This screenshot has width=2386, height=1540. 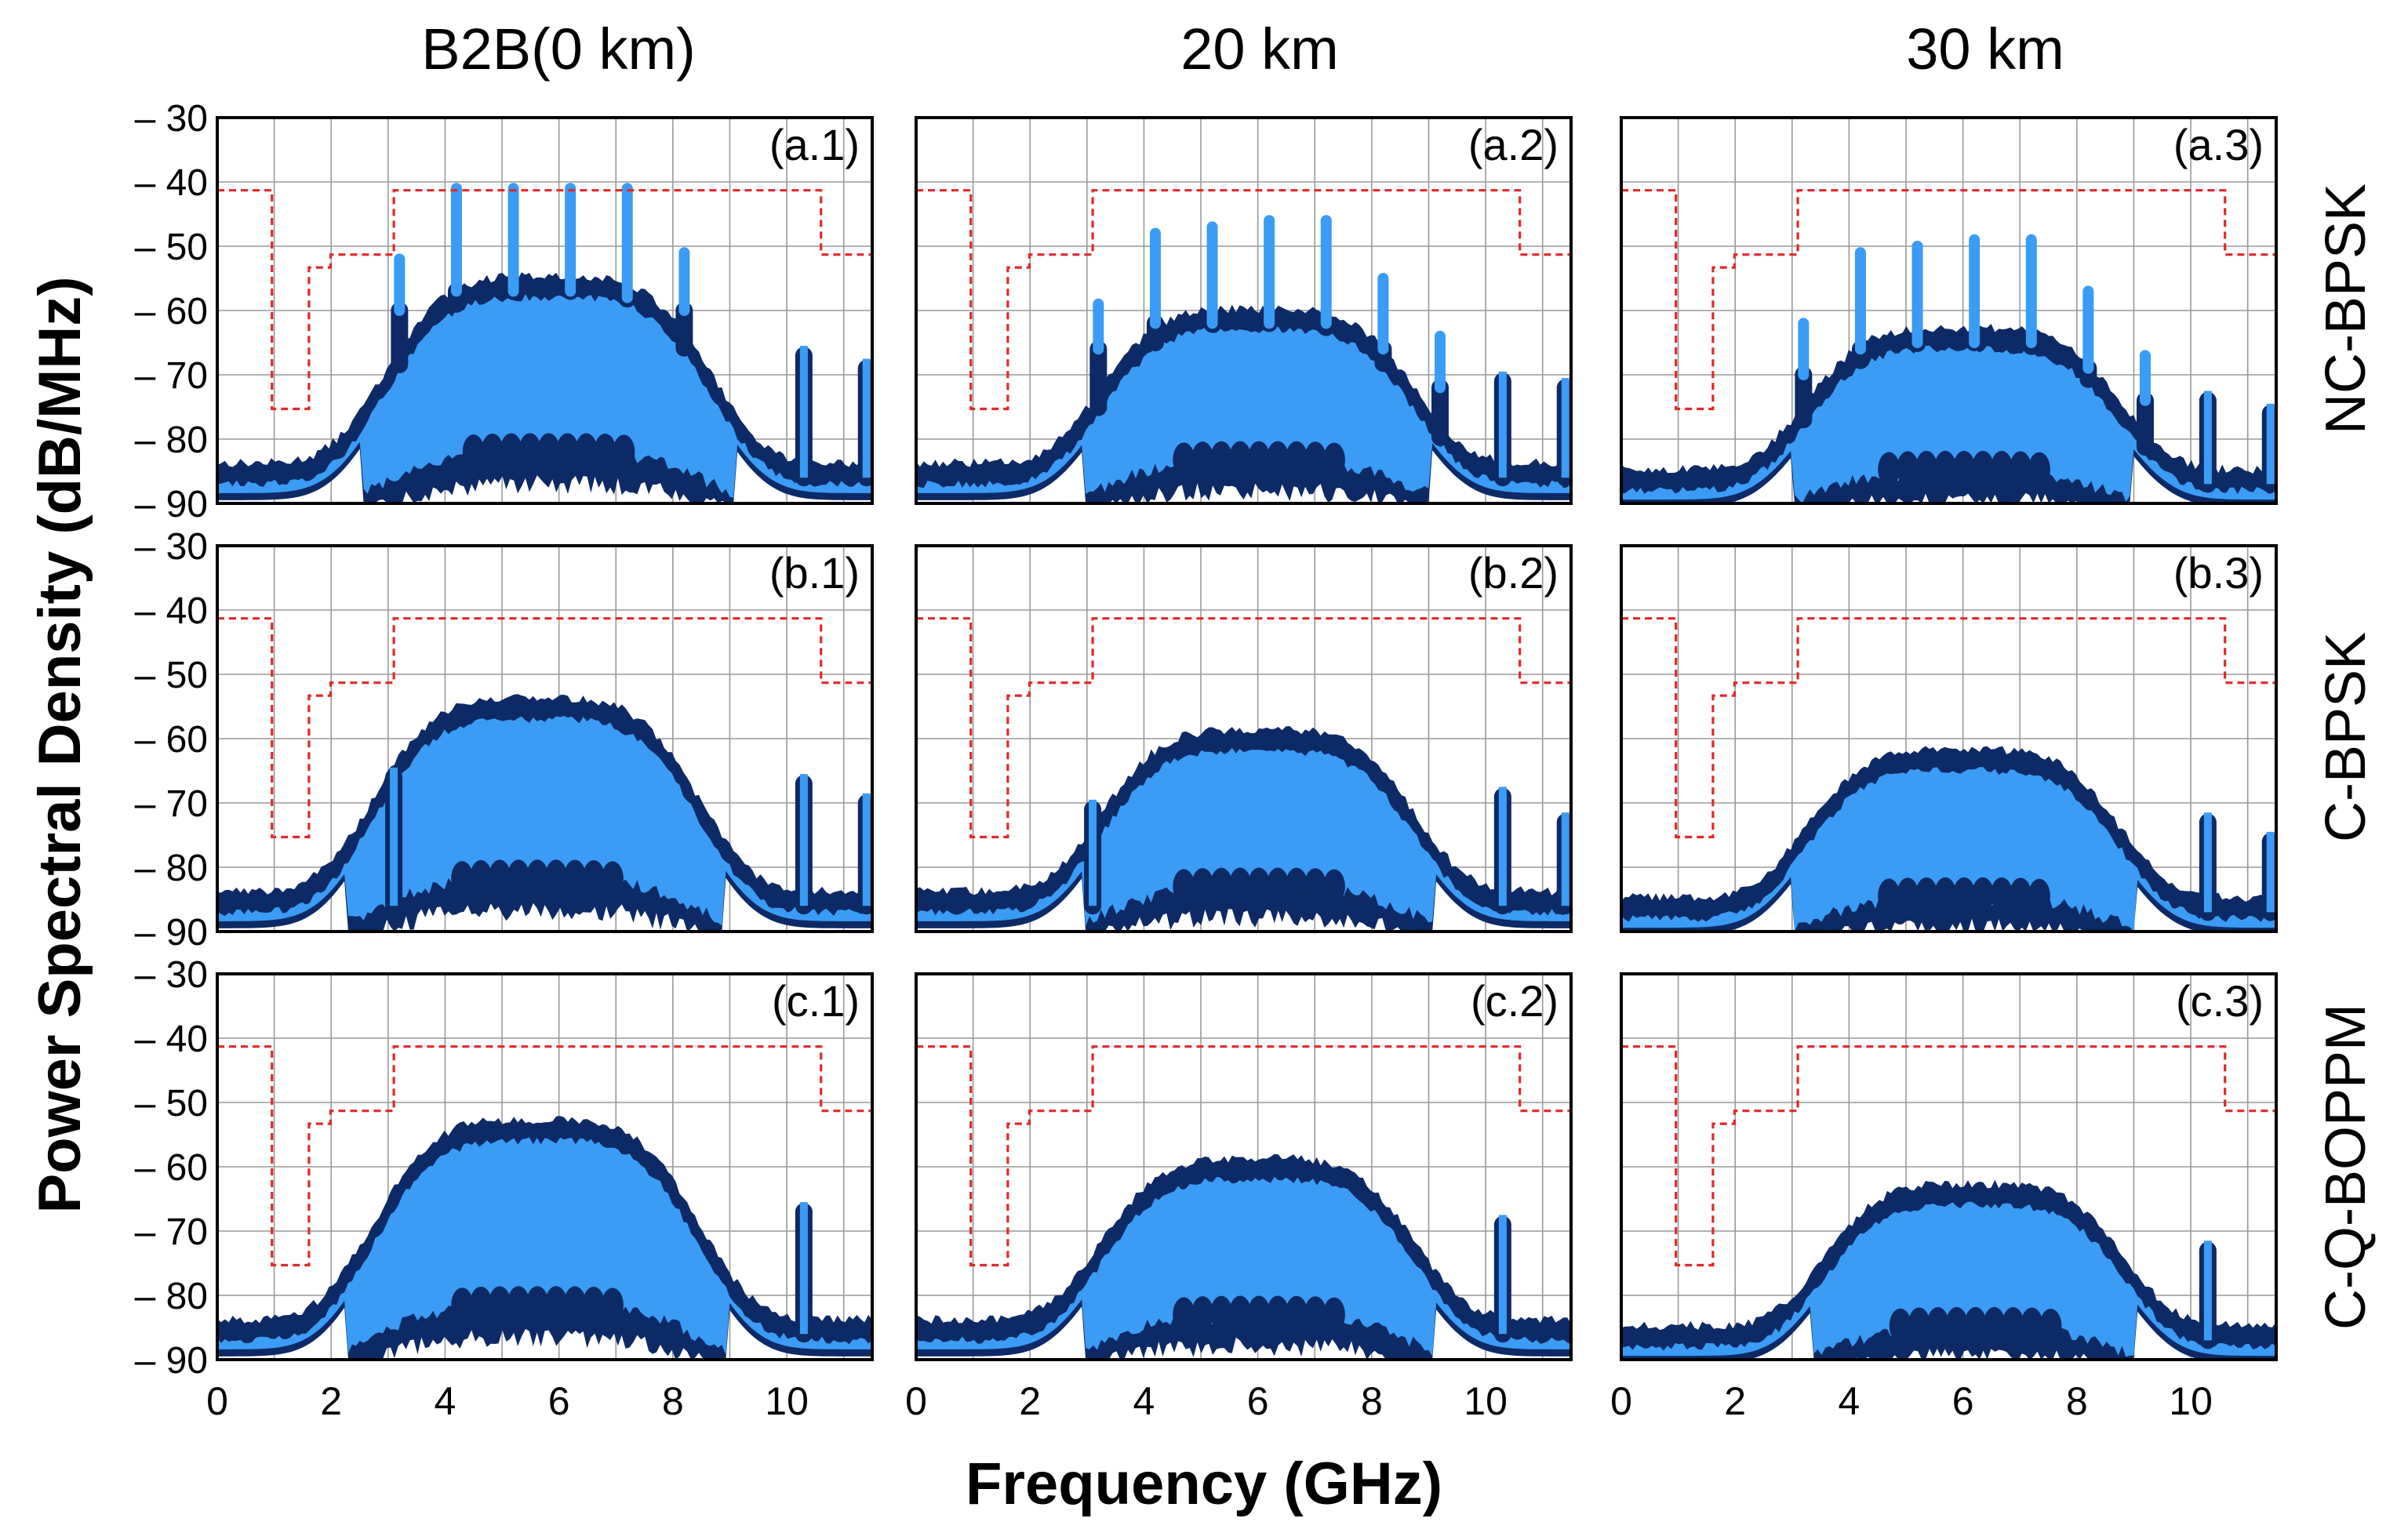 I want to click on column-title-30km: 30 km, so click(x=1985, y=49).